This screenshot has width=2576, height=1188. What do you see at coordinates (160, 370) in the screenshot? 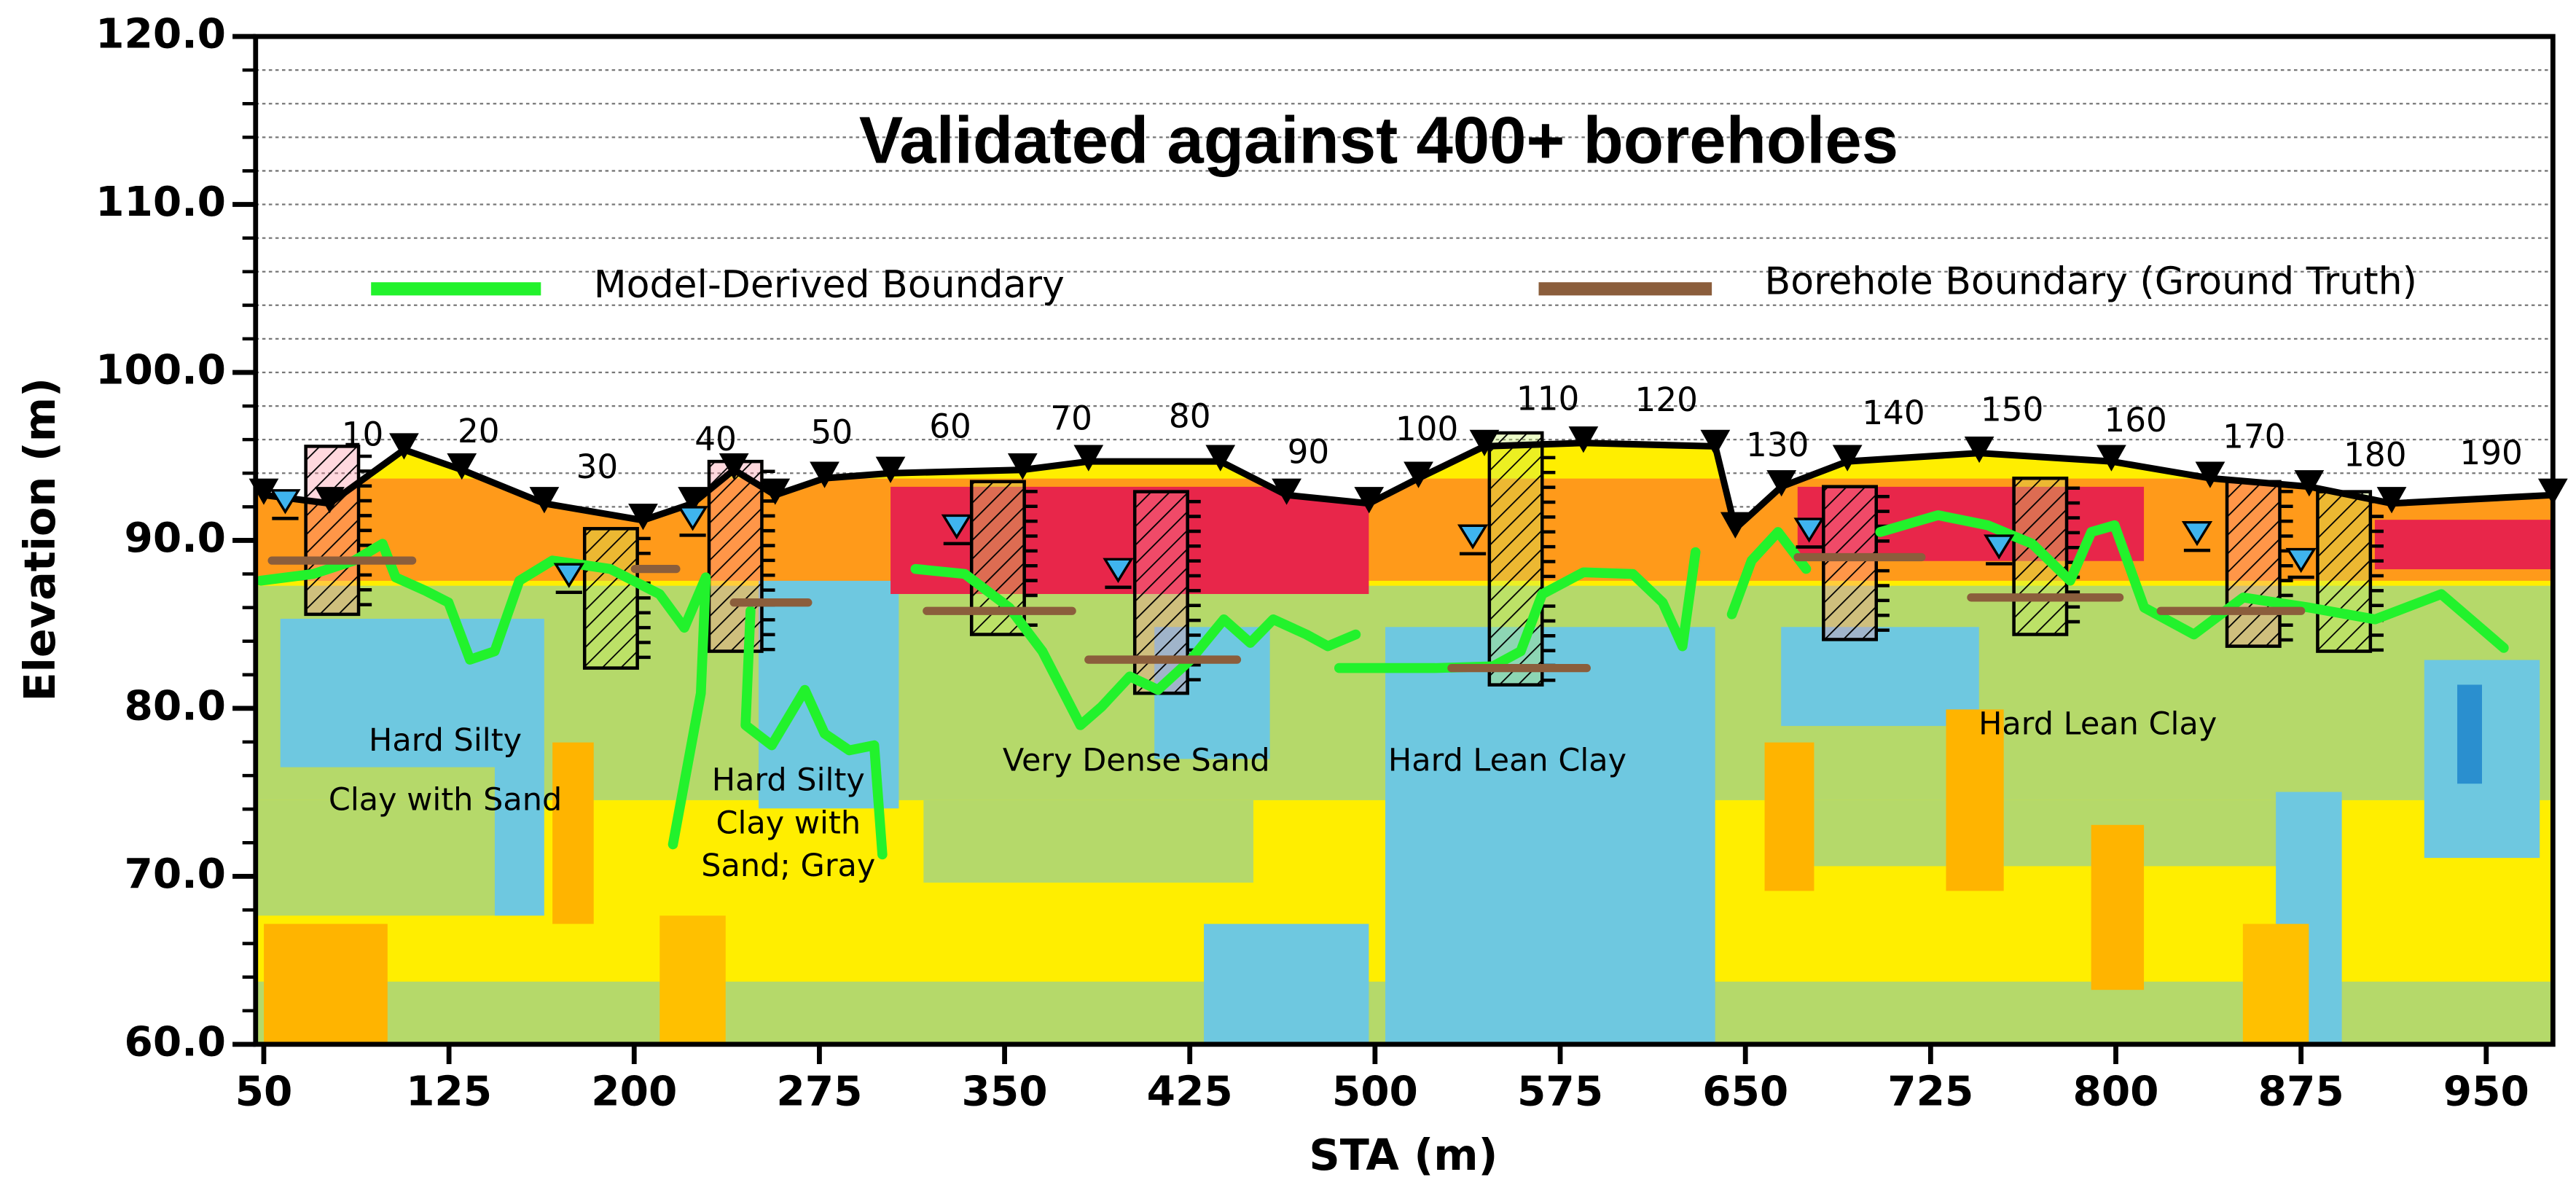
I see `y-tick-label: 100.0` at bounding box center [160, 370].